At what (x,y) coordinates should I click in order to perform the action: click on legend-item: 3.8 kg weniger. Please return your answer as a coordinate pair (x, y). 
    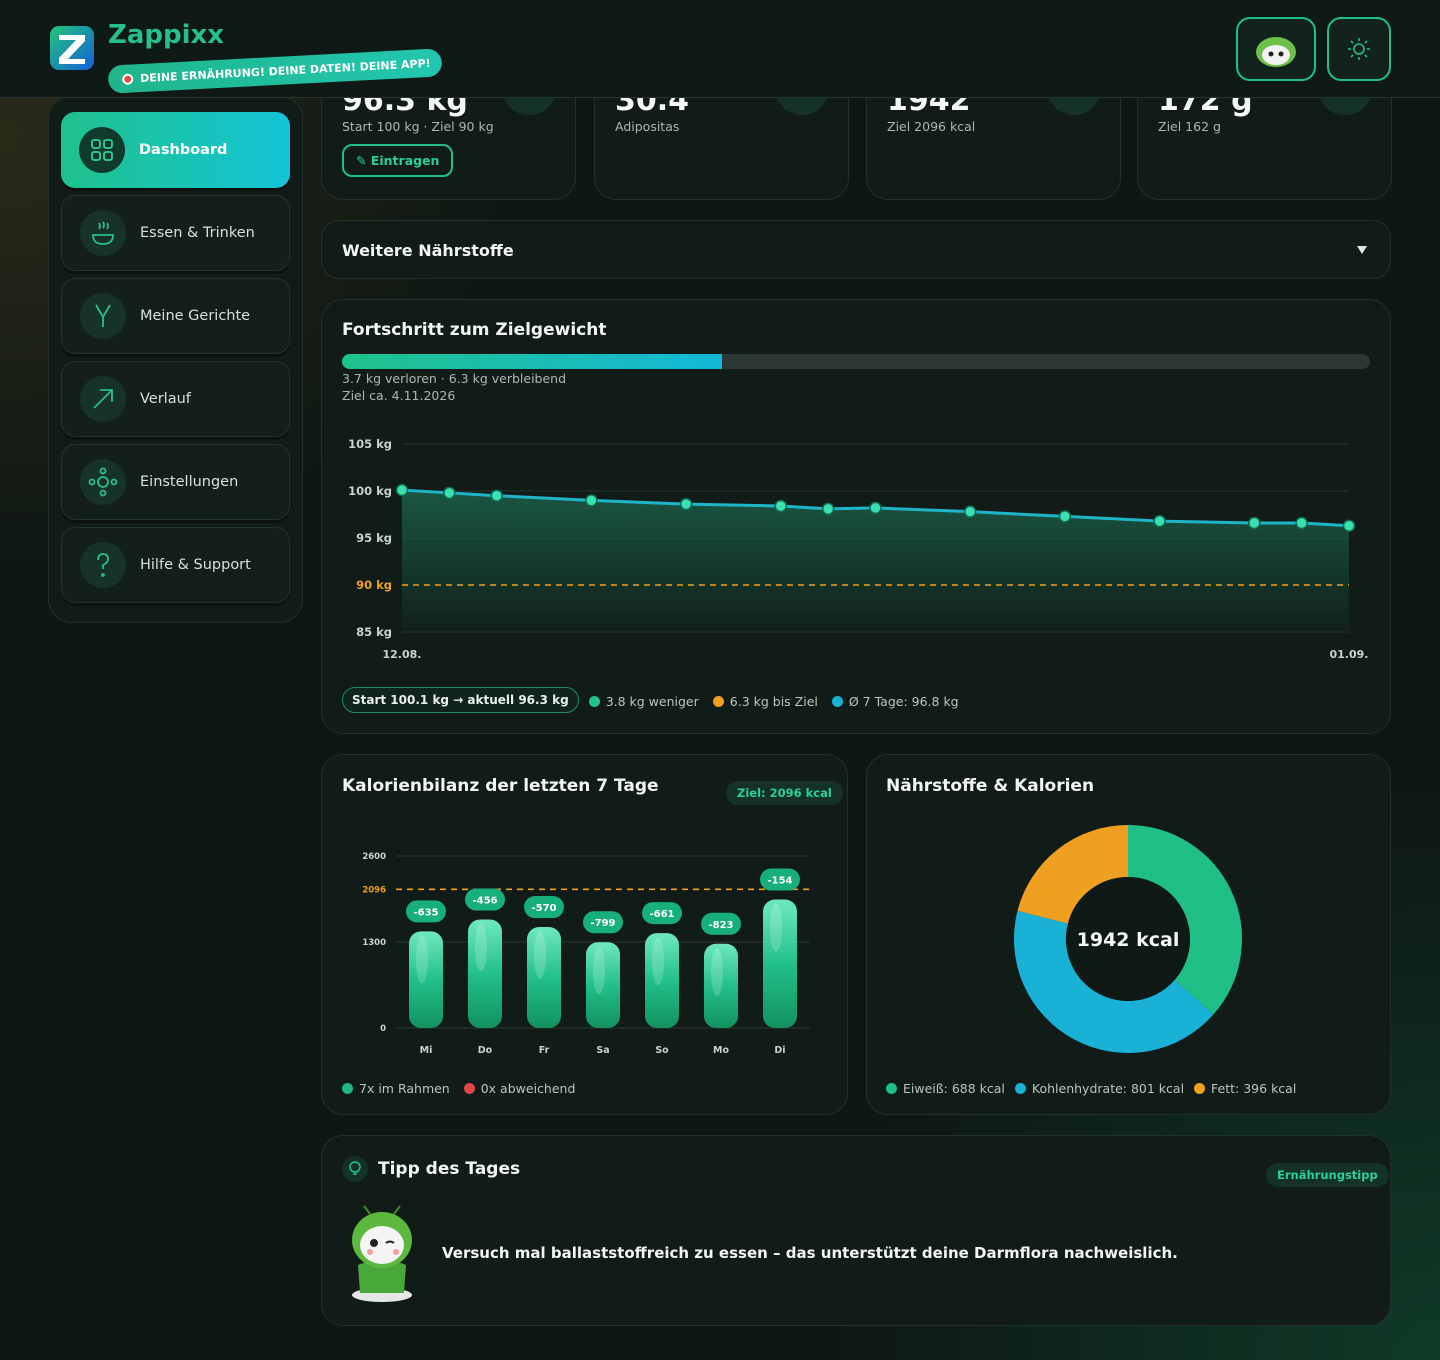
    Looking at the image, I should click on (643, 701).